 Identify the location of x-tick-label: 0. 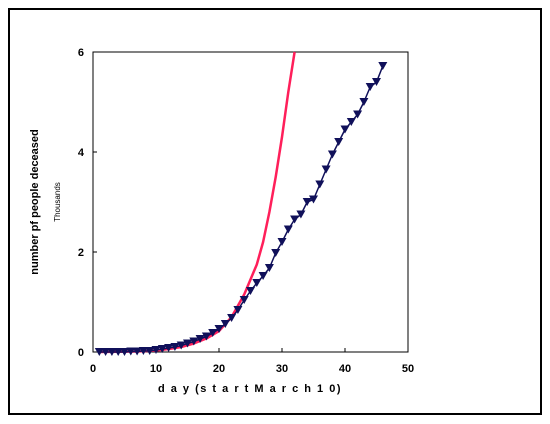
(93, 369).